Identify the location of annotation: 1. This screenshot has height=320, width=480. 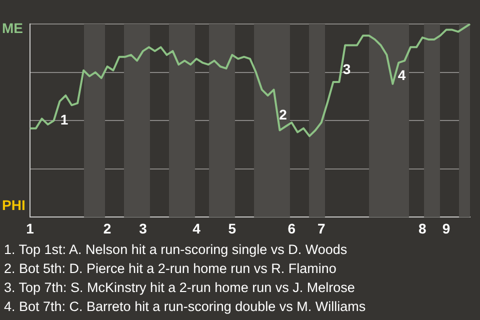
(64, 119).